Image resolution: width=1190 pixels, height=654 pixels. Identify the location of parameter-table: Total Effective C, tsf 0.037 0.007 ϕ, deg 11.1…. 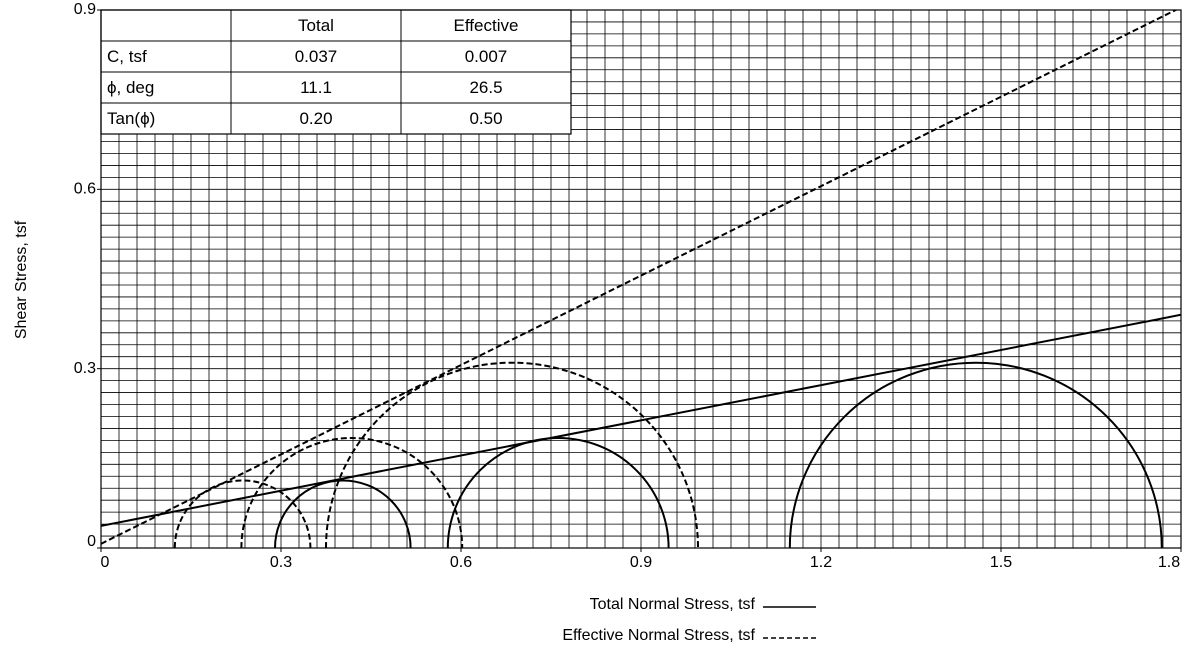
(336, 72).